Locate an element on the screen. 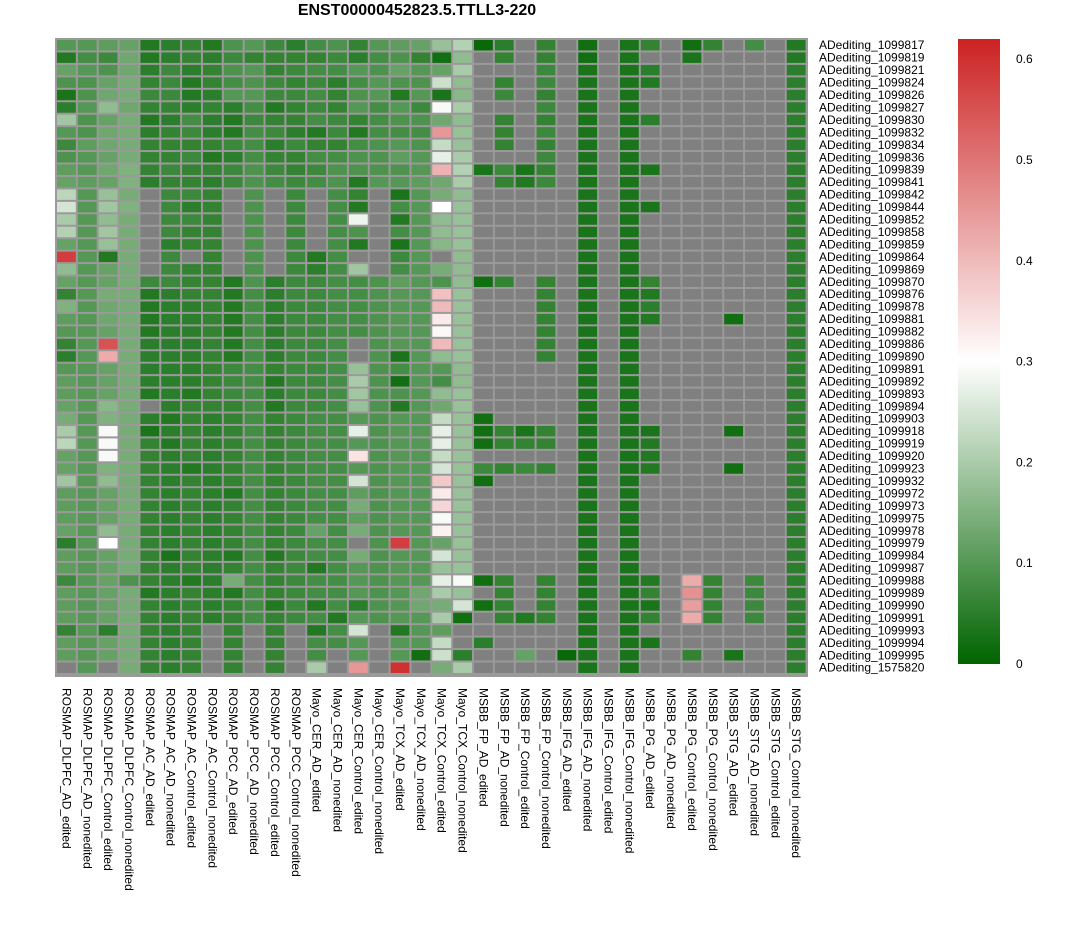  row-label: ADediting_1099832 is located at coordinates (872, 132).